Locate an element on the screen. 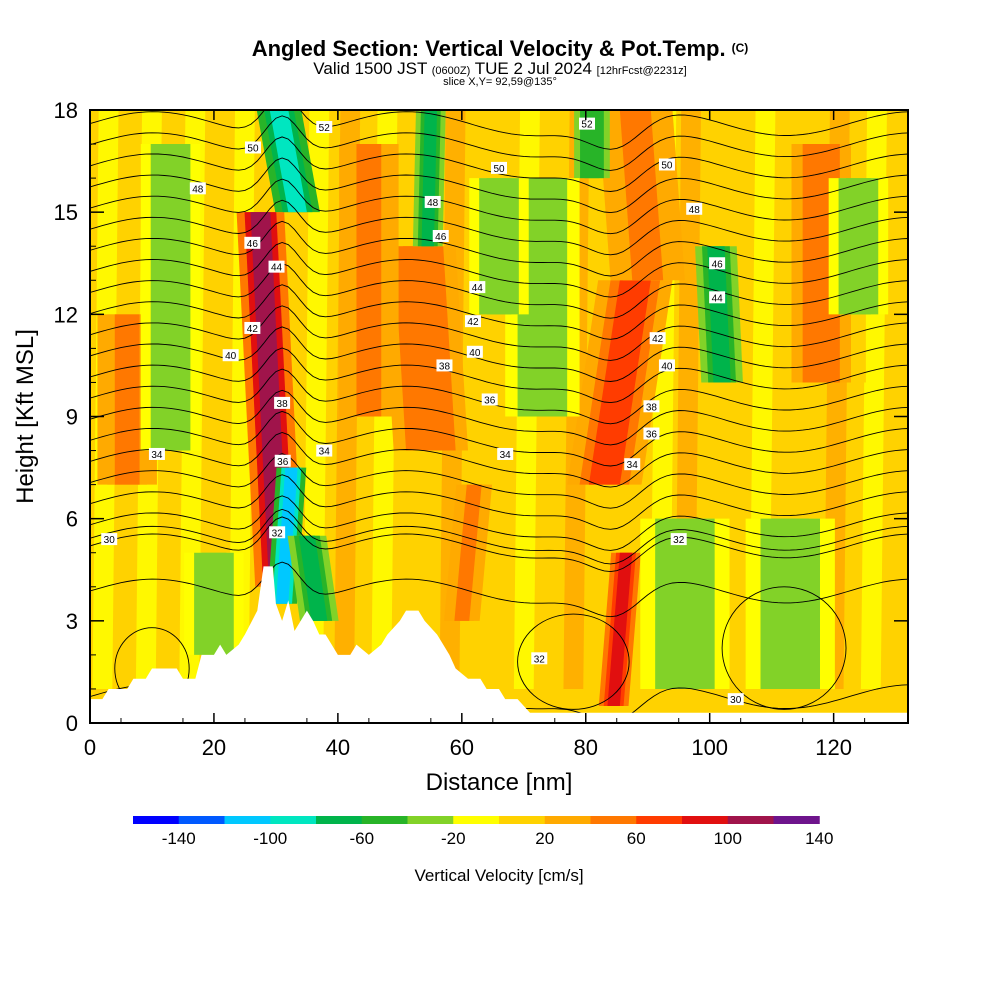 This screenshot has width=1000, height=1000. x-tick-label: 60 is located at coordinates (462, 747).